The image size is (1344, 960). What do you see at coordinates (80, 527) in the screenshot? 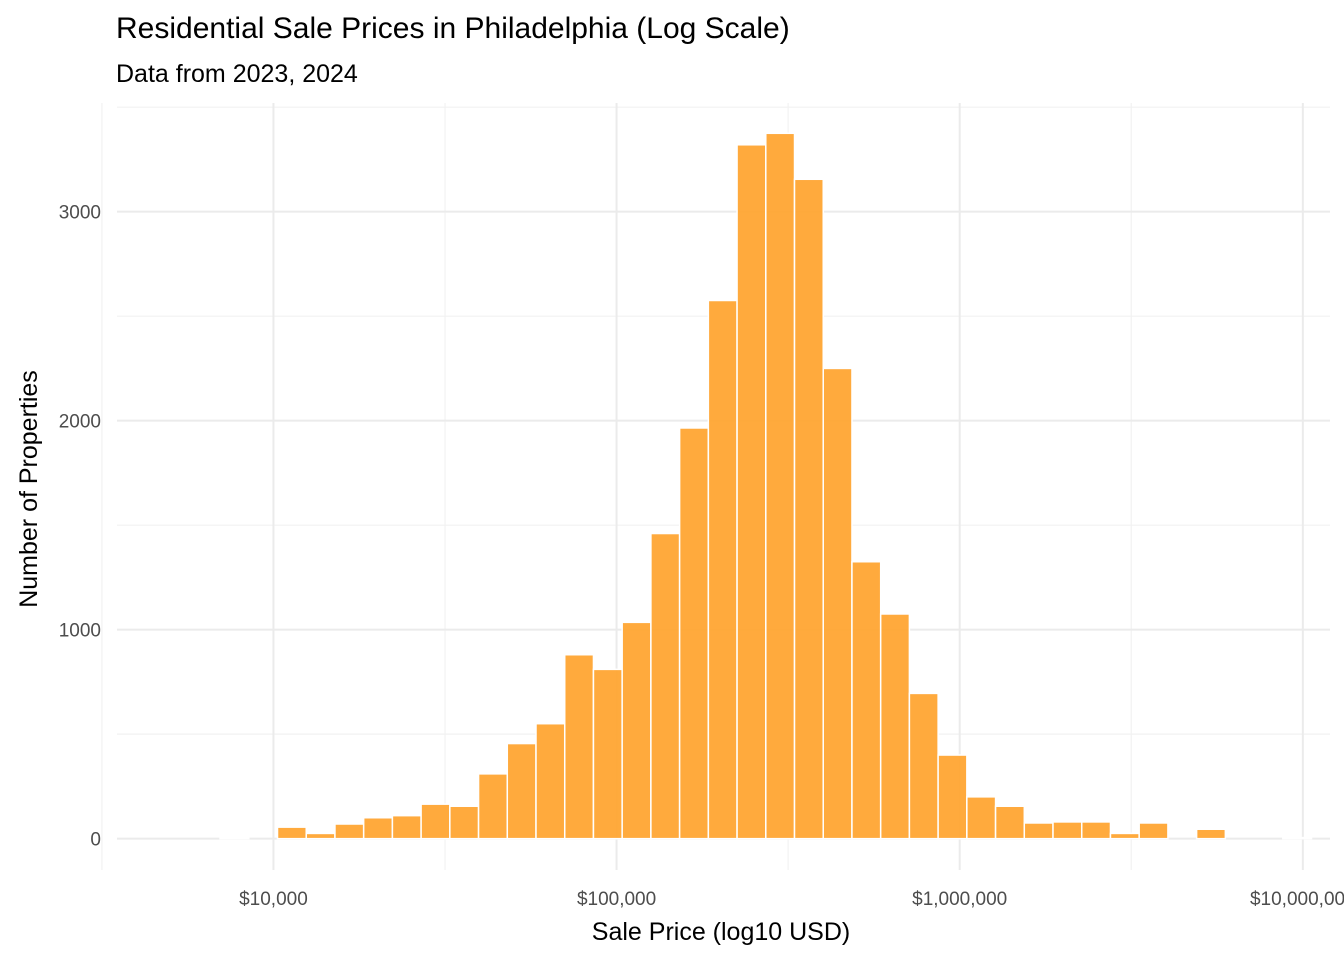
I see `y-axis-ticks: 0 1000 2000 3000` at bounding box center [80, 527].